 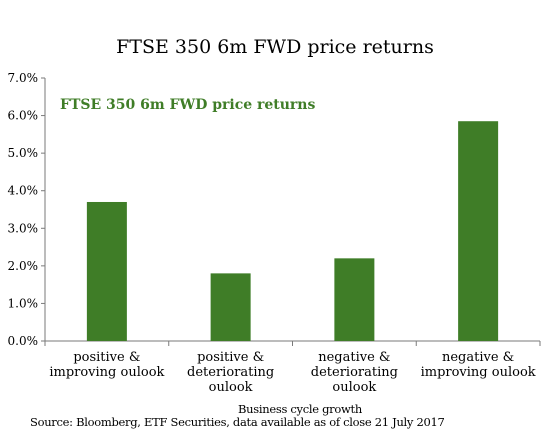 What do you see at coordinates (23, 153) in the screenshot?
I see `y-tick-label: 5.0%` at bounding box center [23, 153].